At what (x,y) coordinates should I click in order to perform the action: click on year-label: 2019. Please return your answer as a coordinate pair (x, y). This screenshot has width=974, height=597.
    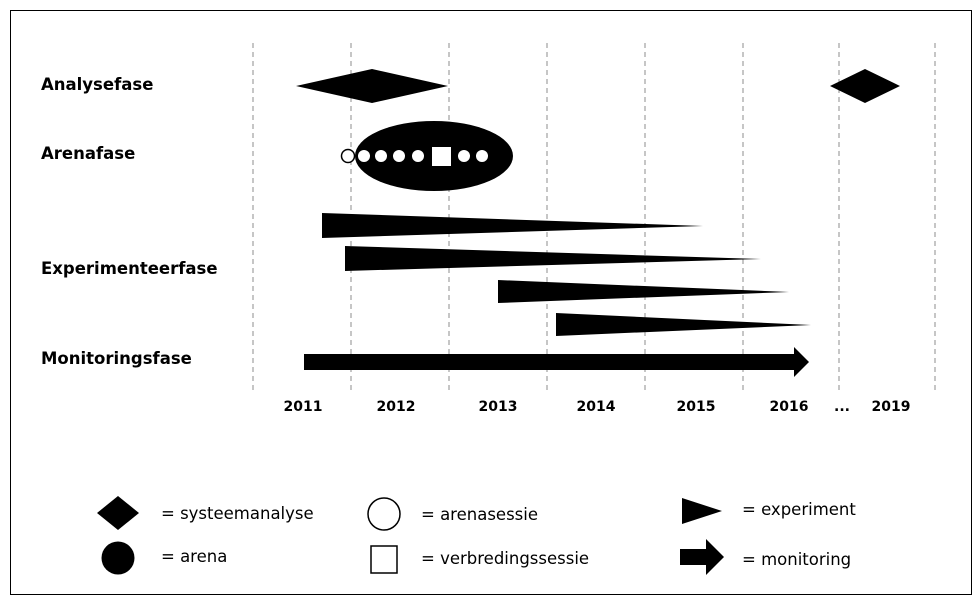
    Looking at the image, I should click on (891, 407).